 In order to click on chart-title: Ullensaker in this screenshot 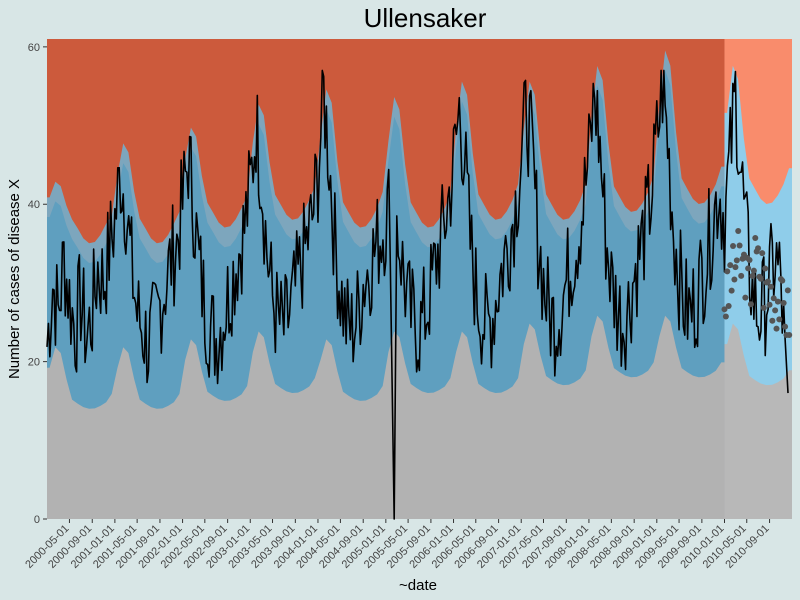, I will do `click(425, 18)`.